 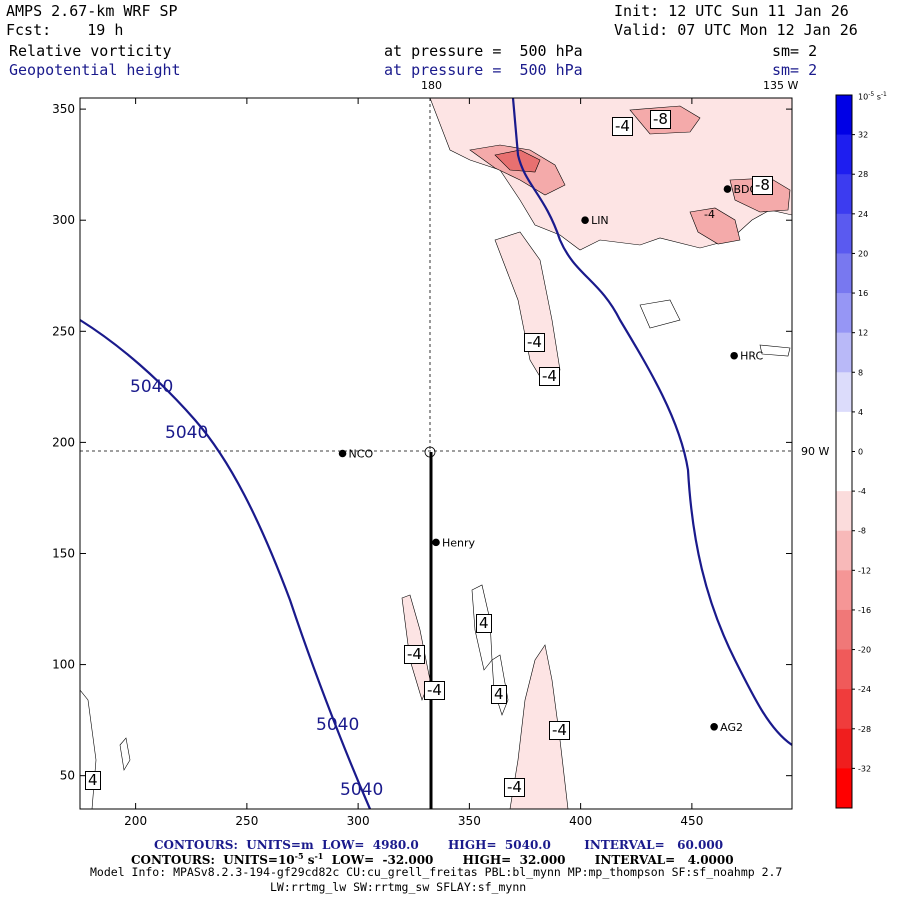 What do you see at coordinates (781, 85) in the screenshot?
I see `top-lon-135w: 135 W` at bounding box center [781, 85].